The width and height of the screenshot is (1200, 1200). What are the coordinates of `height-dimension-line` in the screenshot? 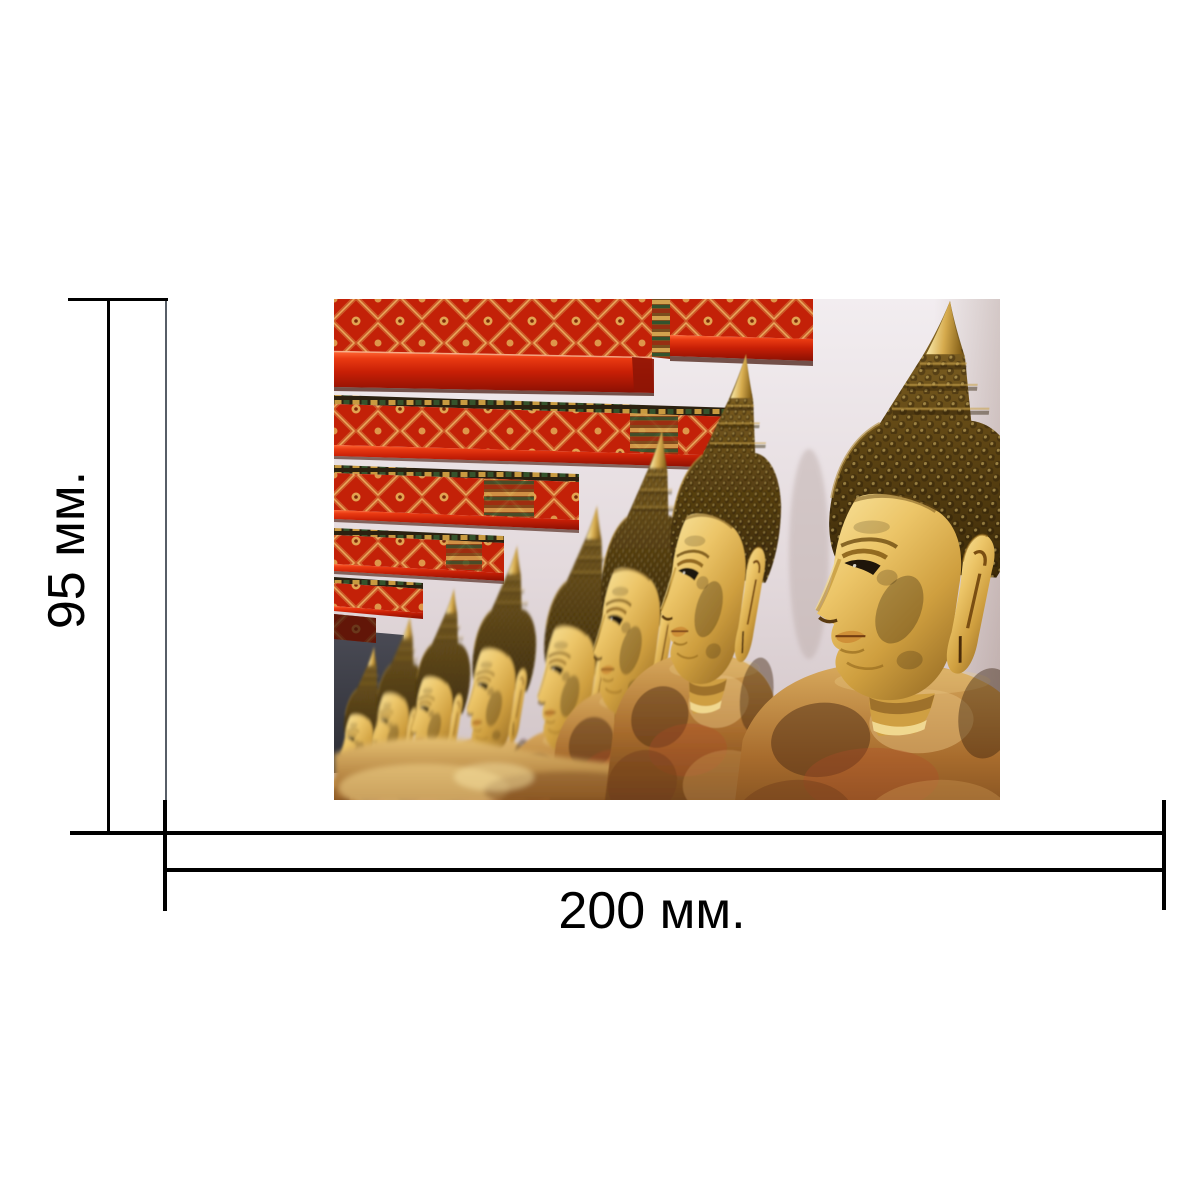 It's located at (108, 566).